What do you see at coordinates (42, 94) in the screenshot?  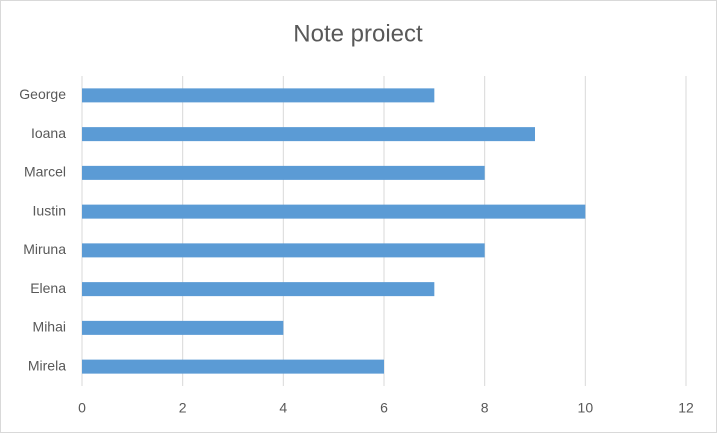 I see `y-tick-label: George` at bounding box center [42, 94].